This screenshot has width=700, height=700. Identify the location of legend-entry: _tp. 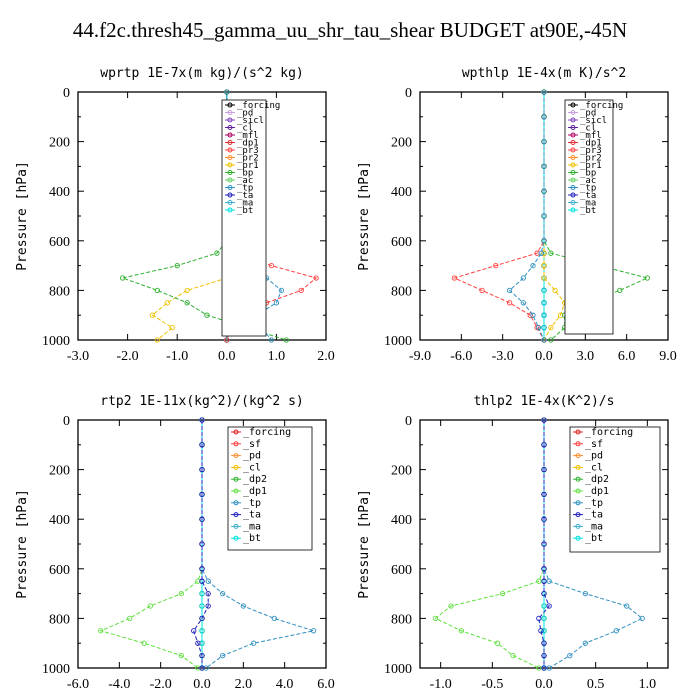
(252, 503).